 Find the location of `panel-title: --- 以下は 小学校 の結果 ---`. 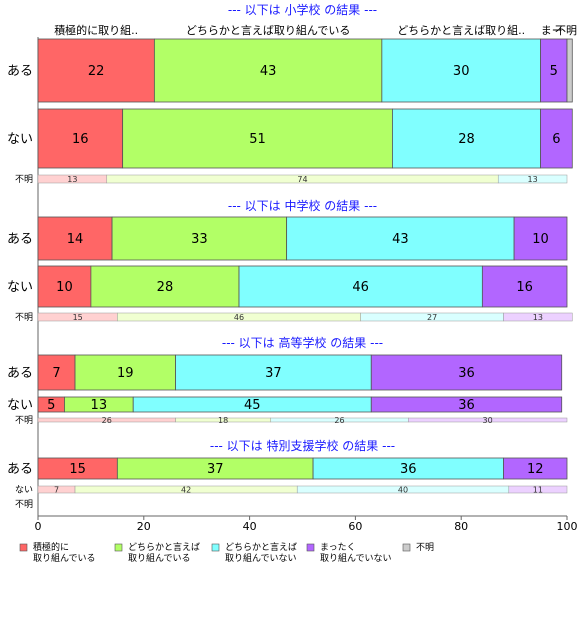

panel-title: --- 以下は 小学校 の結果 --- is located at coordinates (302, 9).